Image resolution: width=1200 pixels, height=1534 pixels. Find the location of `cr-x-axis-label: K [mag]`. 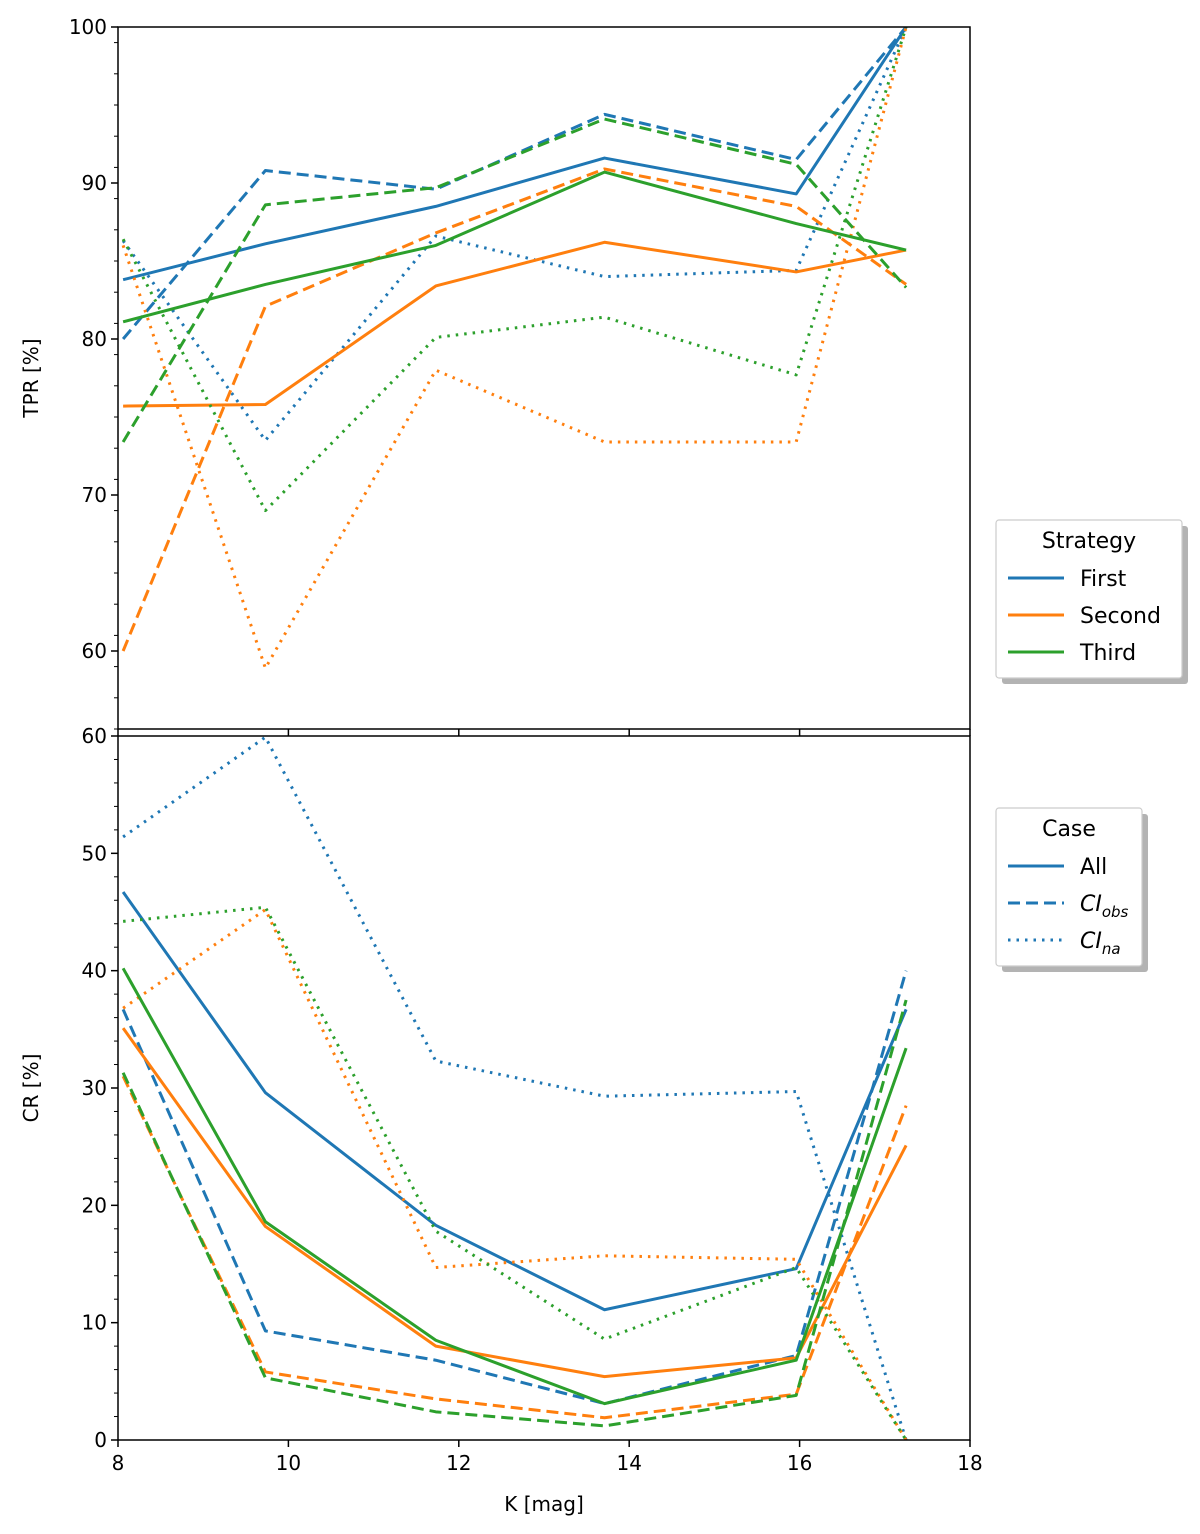

cr-x-axis-label: K [mag] is located at coordinates (544, 1504).